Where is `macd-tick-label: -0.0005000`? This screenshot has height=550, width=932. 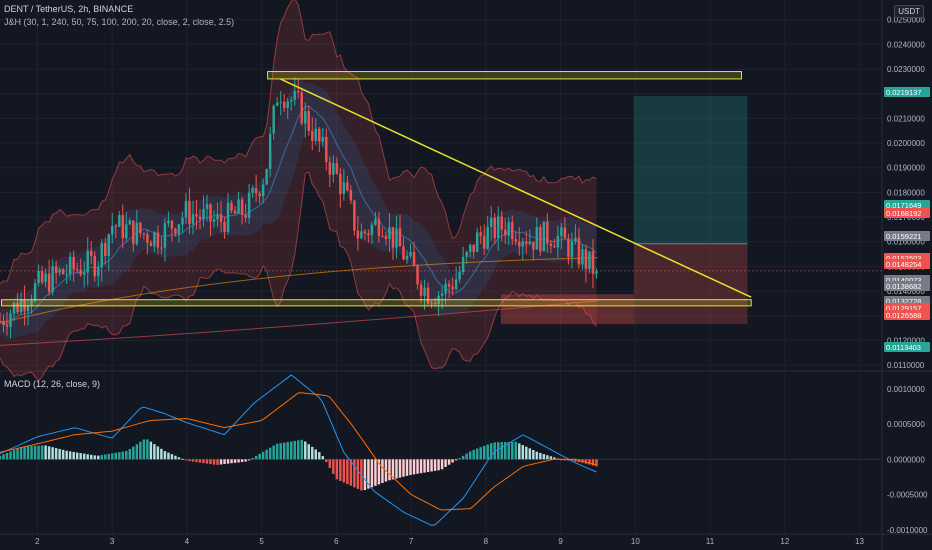
macd-tick-label: -0.0005000 is located at coordinates (907, 495).